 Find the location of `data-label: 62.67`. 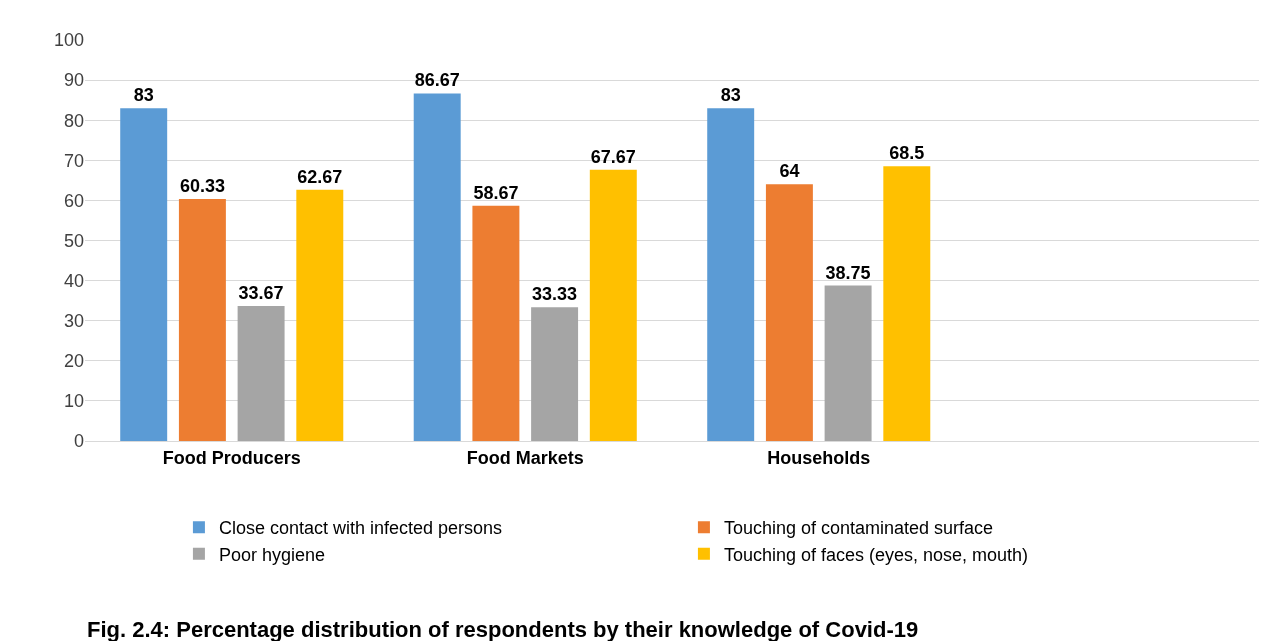

data-label: 62.67 is located at coordinates (320, 176).